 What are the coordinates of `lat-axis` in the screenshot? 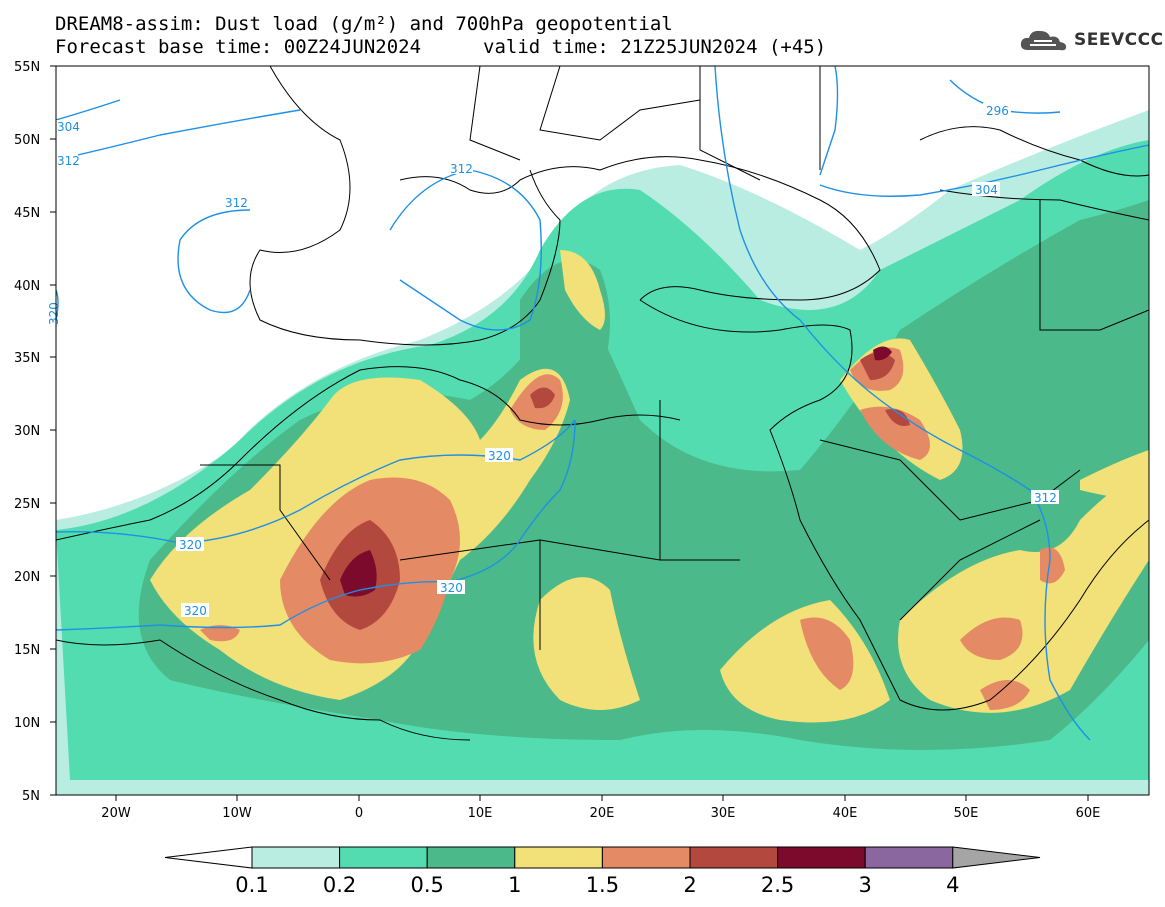 It's located at (53, 430).